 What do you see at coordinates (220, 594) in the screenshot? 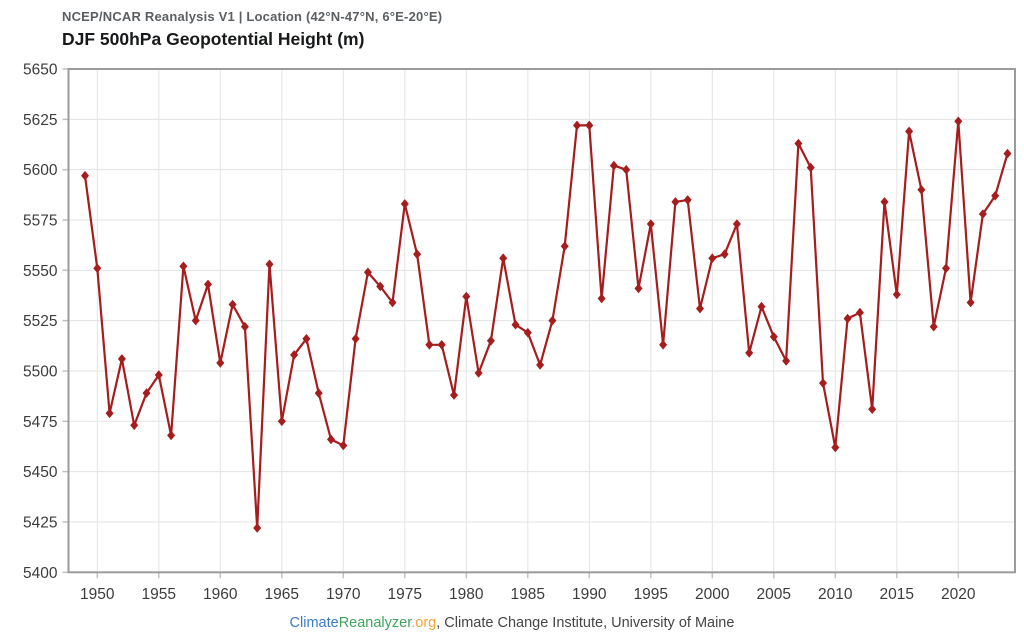
I see `x-tick-label: 1960` at bounding box center [220, 594].